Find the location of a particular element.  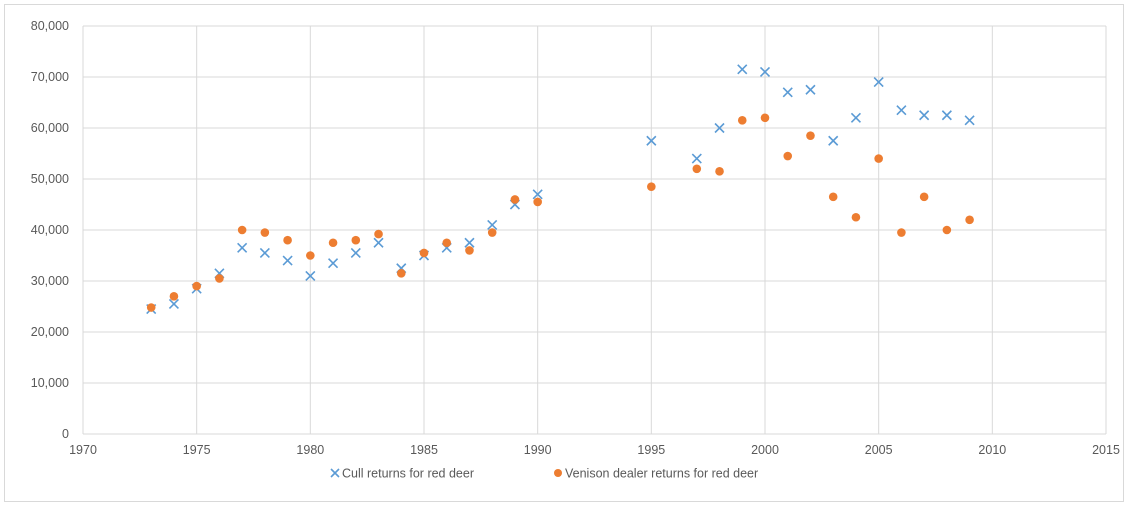

y-tick-label: 70,000 is located at coordinates (50, 77).